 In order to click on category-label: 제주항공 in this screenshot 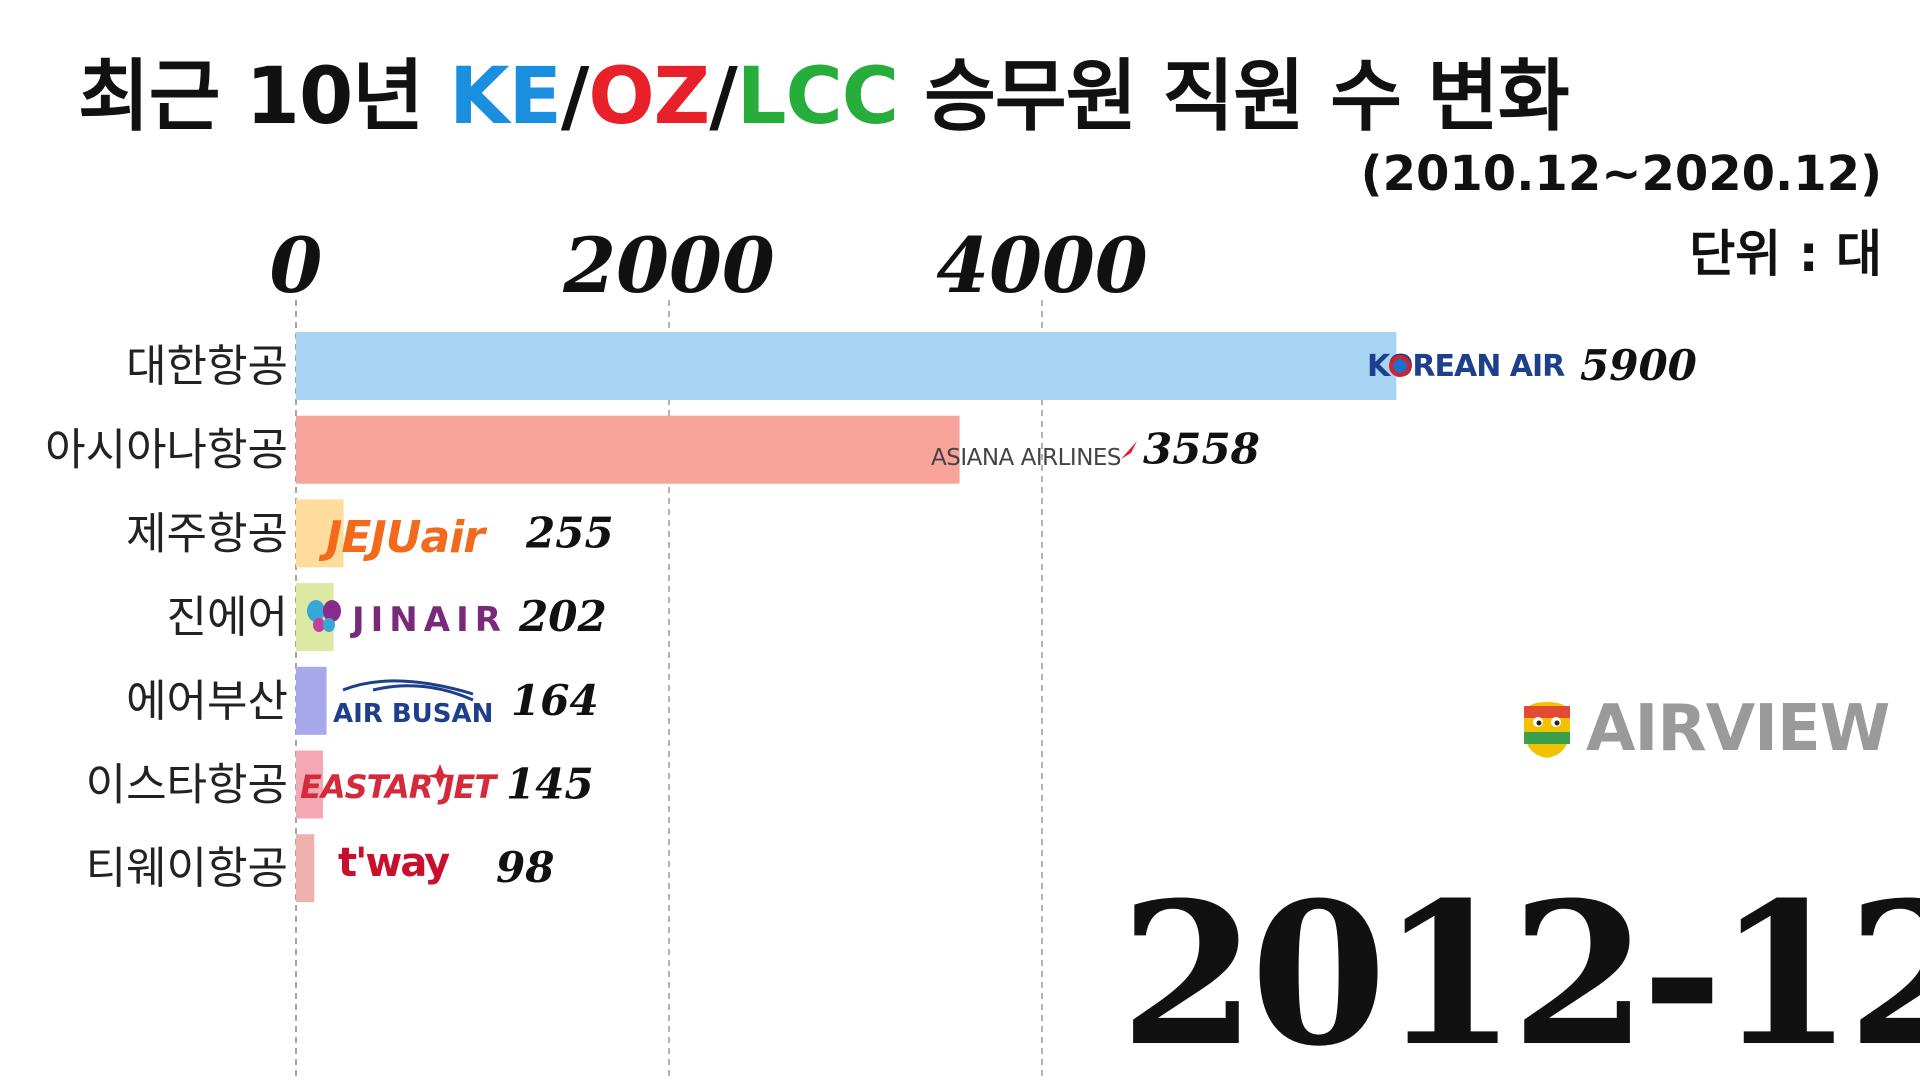, I will do `click(207, 533)`.